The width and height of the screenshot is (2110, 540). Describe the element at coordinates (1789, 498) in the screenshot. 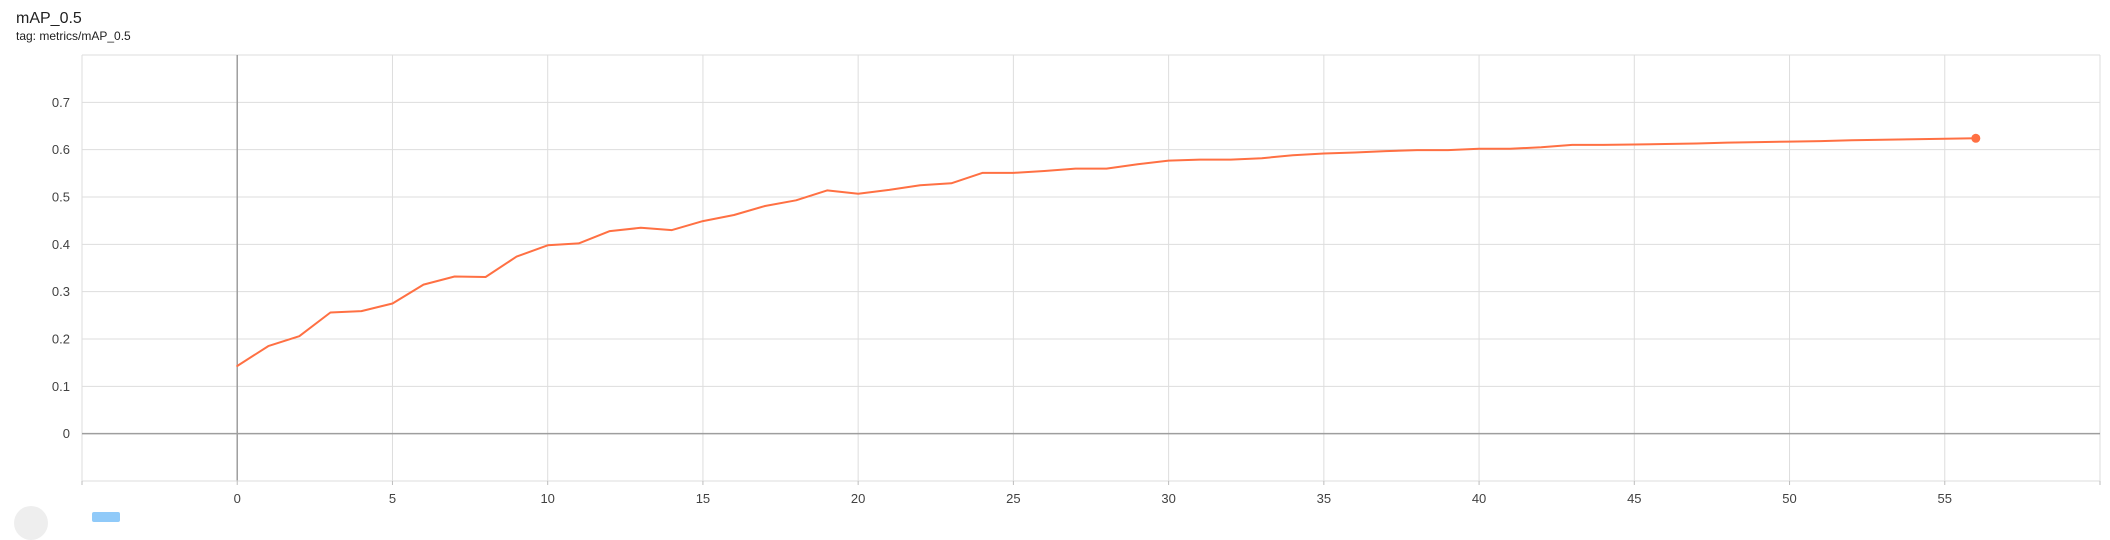

I see `x-tick-label: 50` at that location.